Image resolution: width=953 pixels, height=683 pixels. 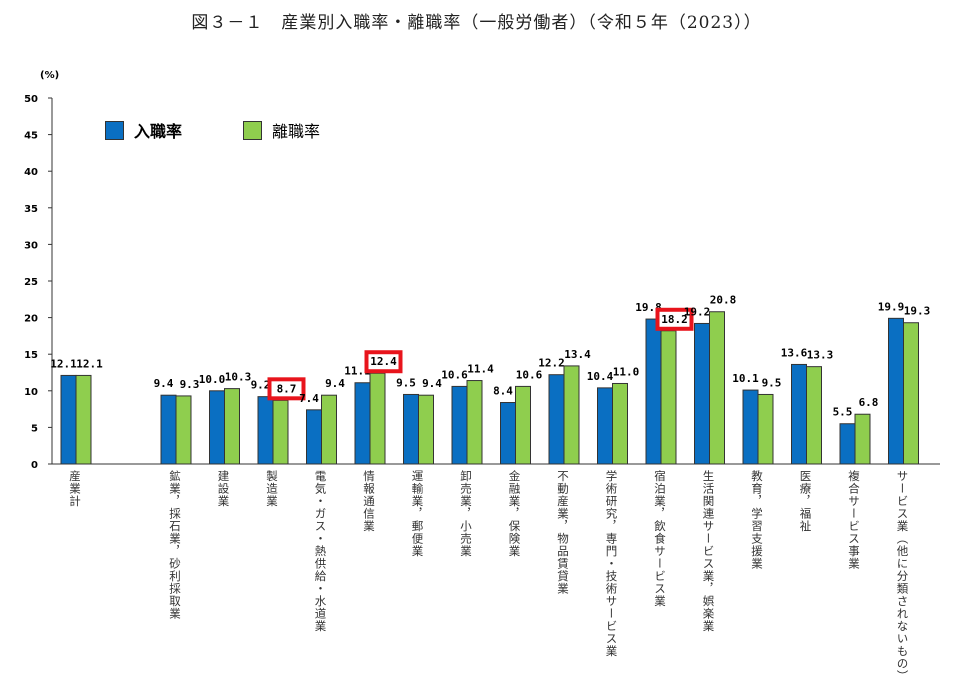 What do you see at coordinates (63, 363) in the screenshot?
I see `entry-rate-label: 12.1` at bounding box center [63, 363].